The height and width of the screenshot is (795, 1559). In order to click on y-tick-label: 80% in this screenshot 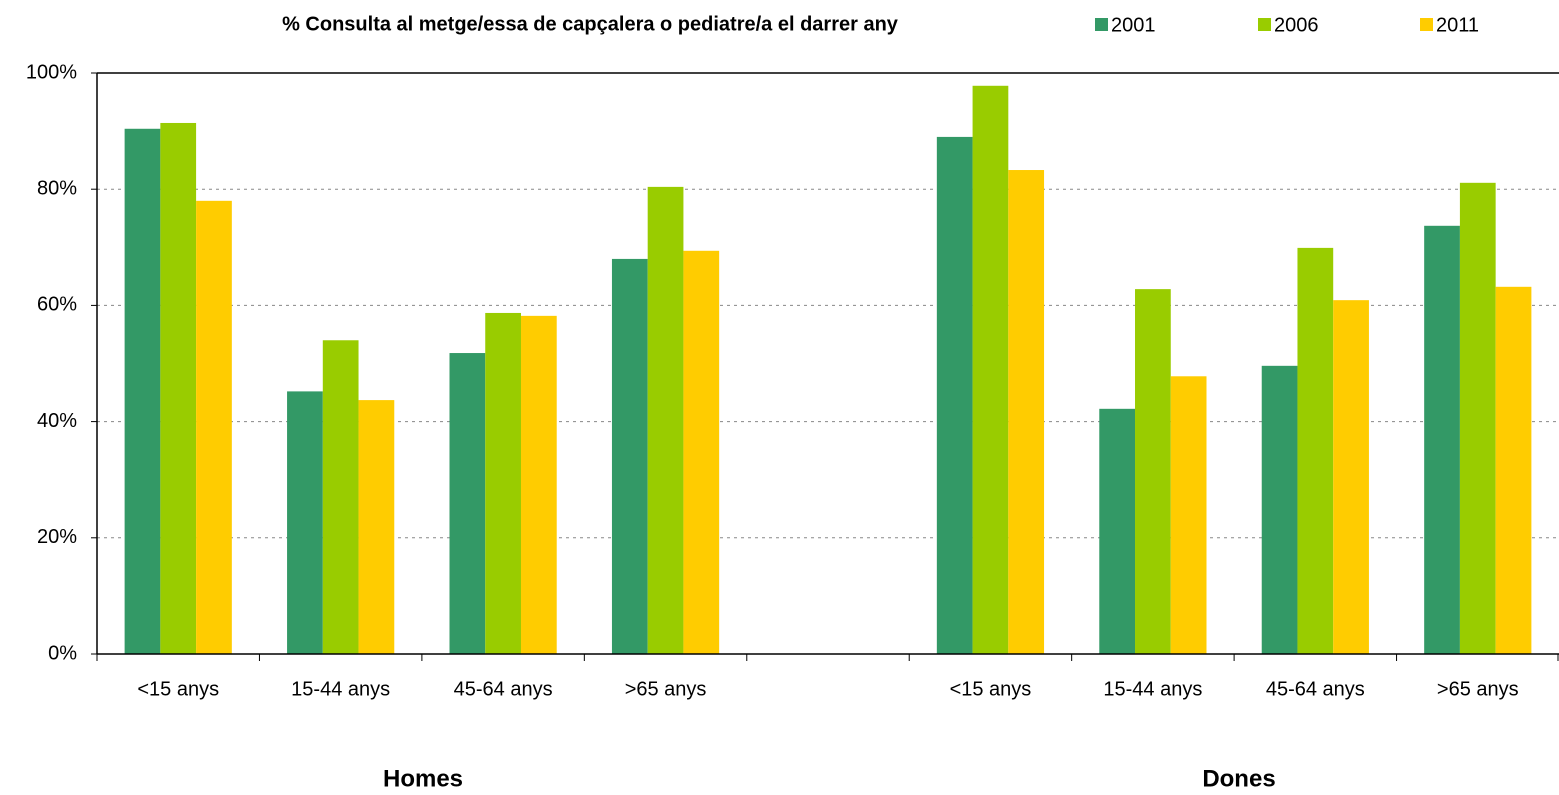, I will do `click(57, 188)`.